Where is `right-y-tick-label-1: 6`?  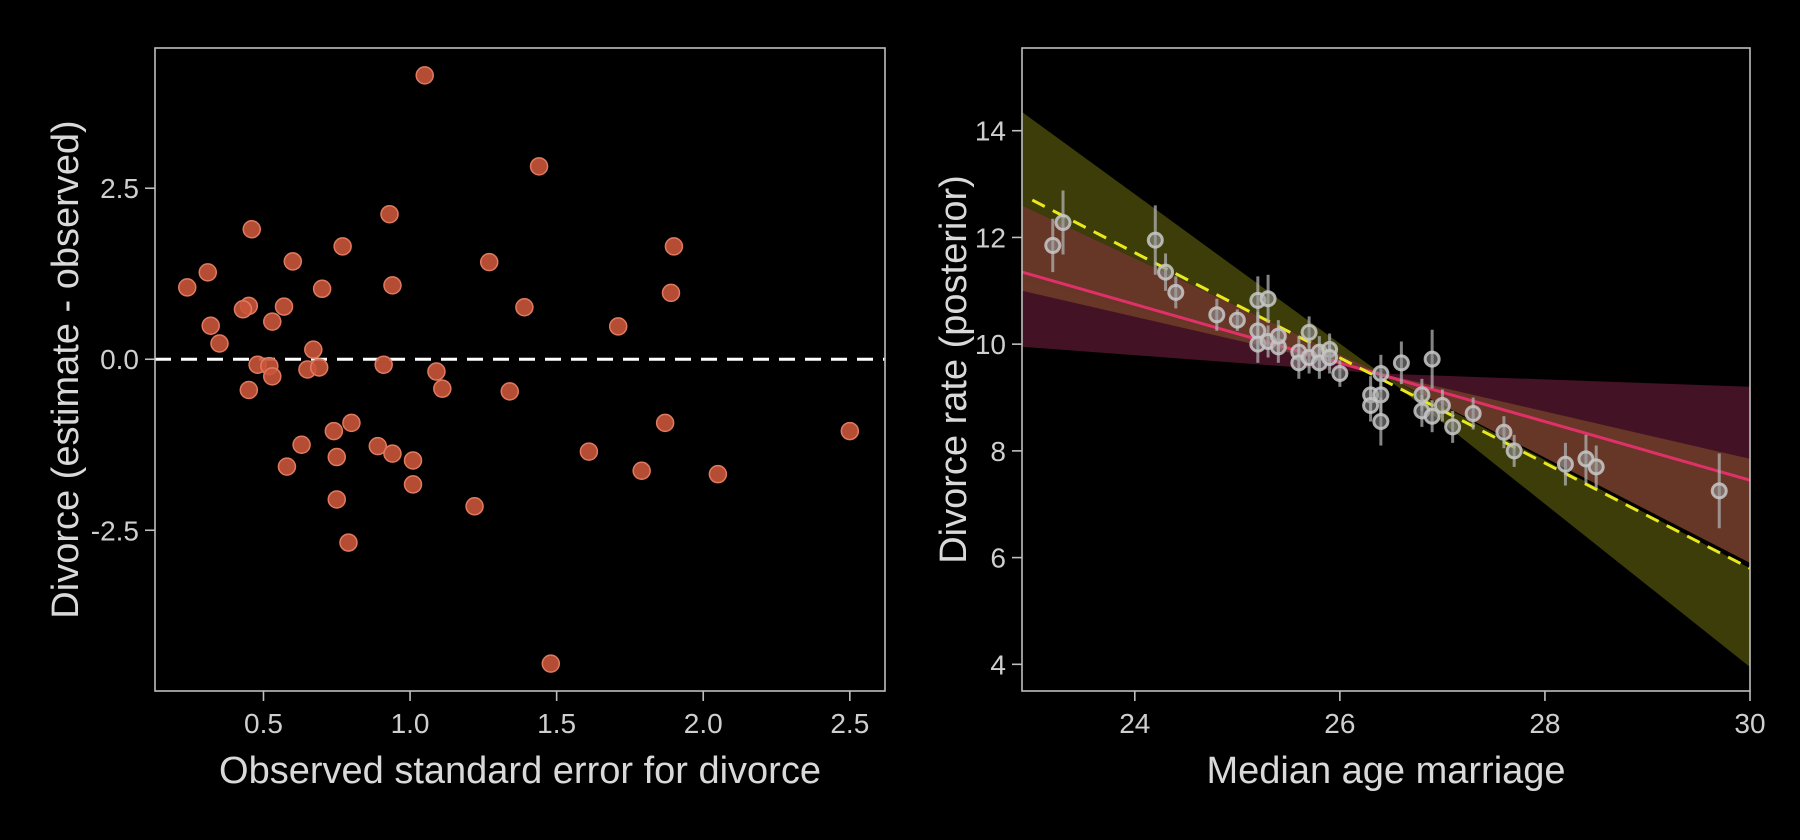
right-y-tick-label-1: 6 is located at coordinates (998, 558).